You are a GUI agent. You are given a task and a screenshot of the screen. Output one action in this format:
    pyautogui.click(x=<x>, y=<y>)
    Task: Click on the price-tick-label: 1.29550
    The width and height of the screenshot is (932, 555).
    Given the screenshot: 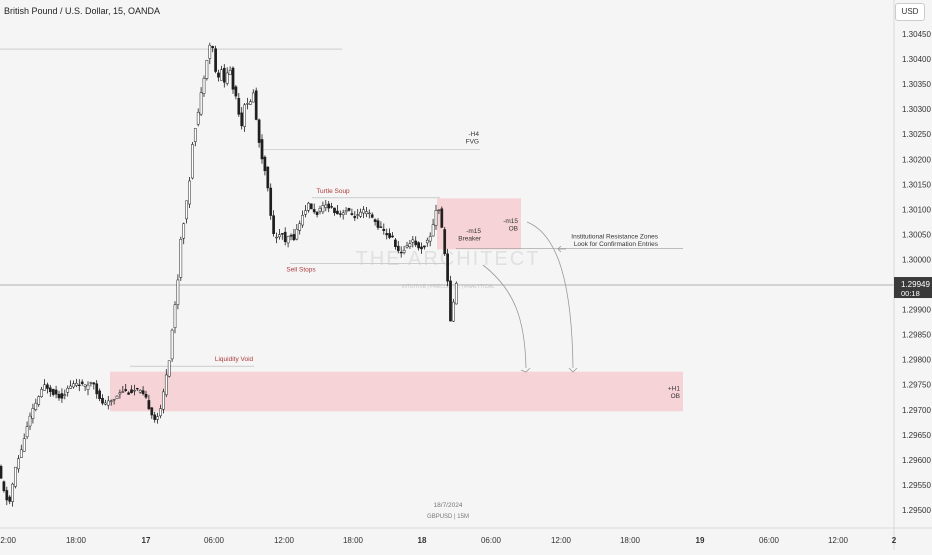 What is the action you would take?
    pyautogui.click(x=916, y=485)
    